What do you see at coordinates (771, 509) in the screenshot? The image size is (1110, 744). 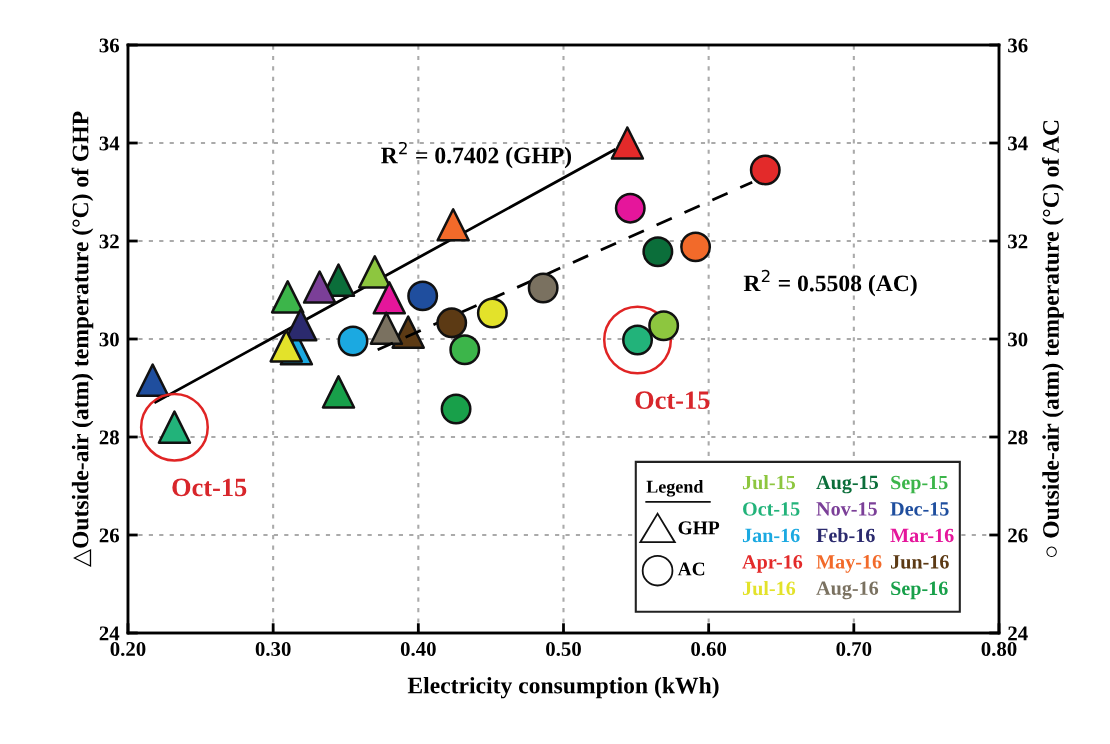 I see `legend-label: Oct-15` at bounding box center [771, 509].